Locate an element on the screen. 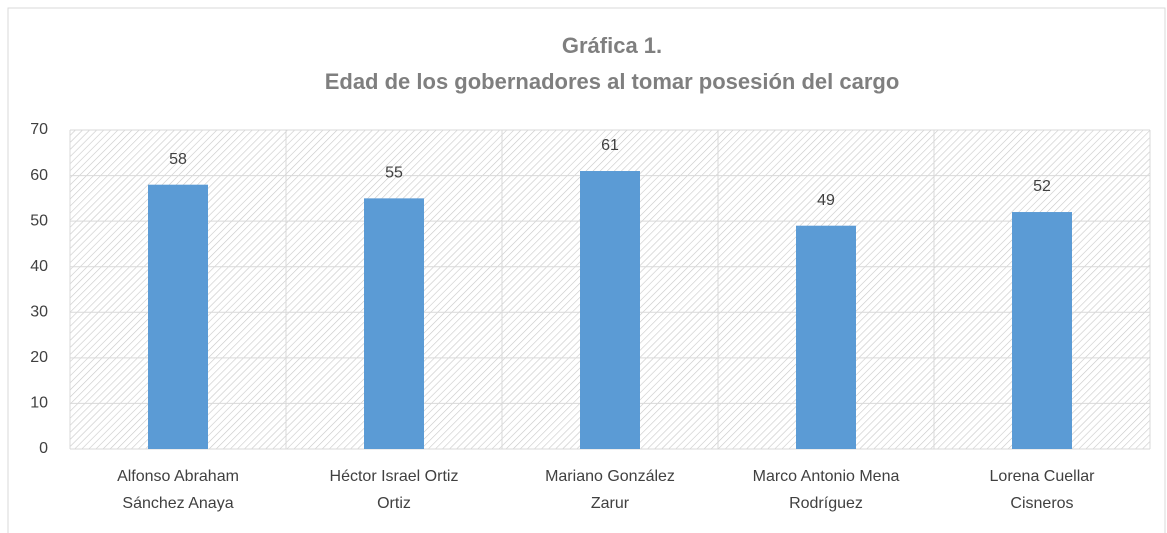  y-tick-label: 10 is located at coordinates (39, 403).